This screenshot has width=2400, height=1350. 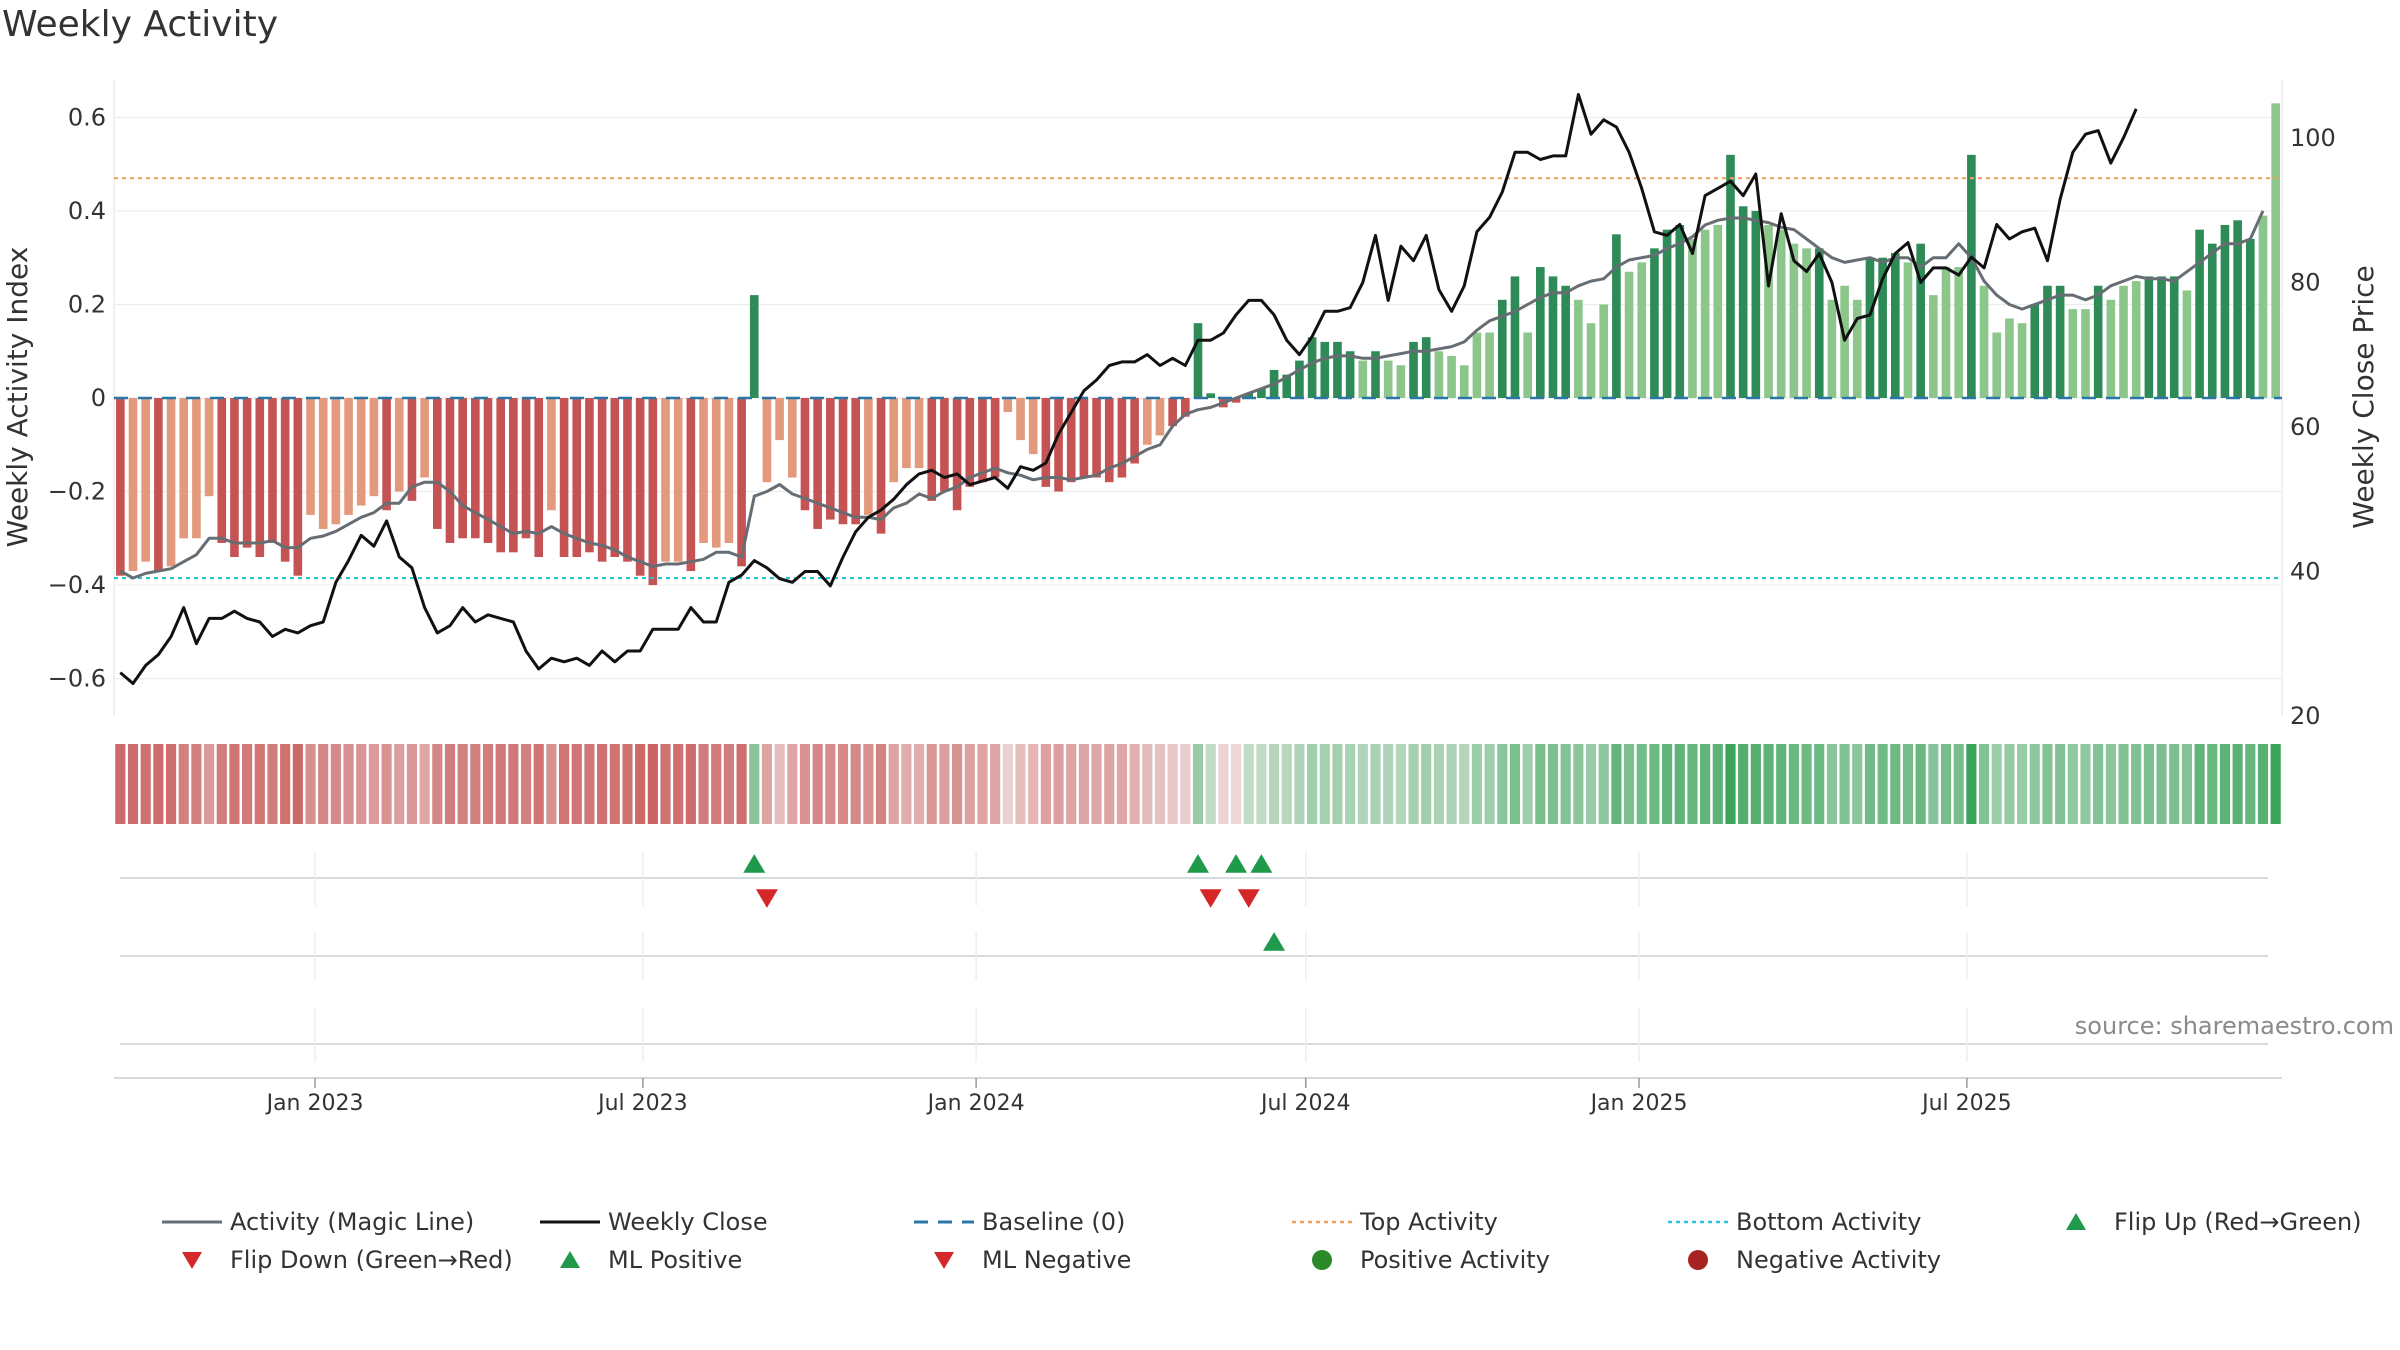 I want to click on chart-title: Weekly Activity, so click(x=140, y=24).